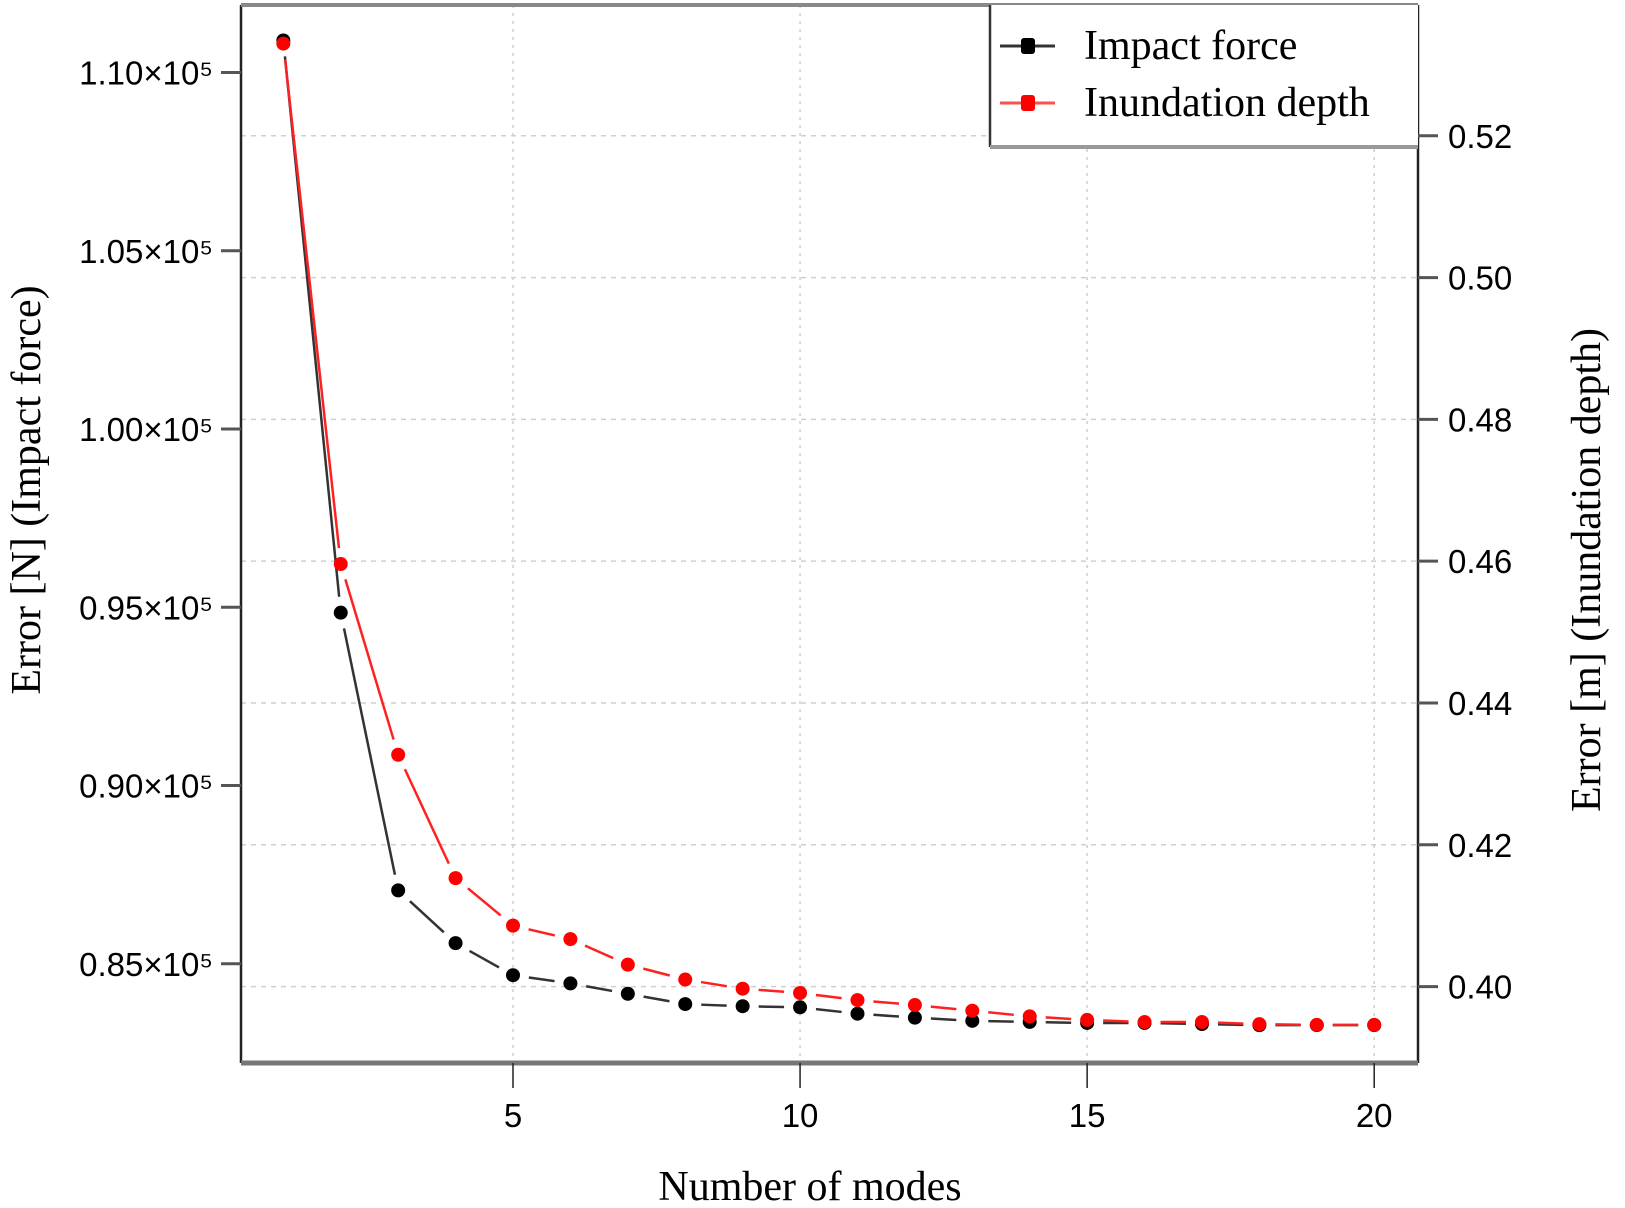  I want to click on x-axis: 5 10 15 20, so click(948, 1098).